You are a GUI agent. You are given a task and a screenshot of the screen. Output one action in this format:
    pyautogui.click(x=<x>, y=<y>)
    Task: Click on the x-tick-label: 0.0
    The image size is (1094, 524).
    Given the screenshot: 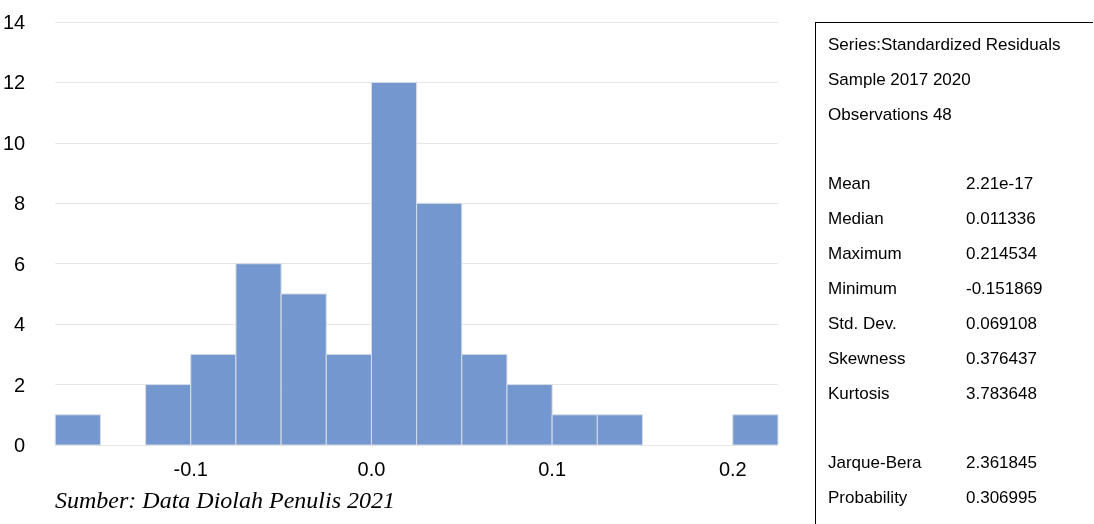 What is the action you would take?
    pyautogui.click(x=371, y=469)
    